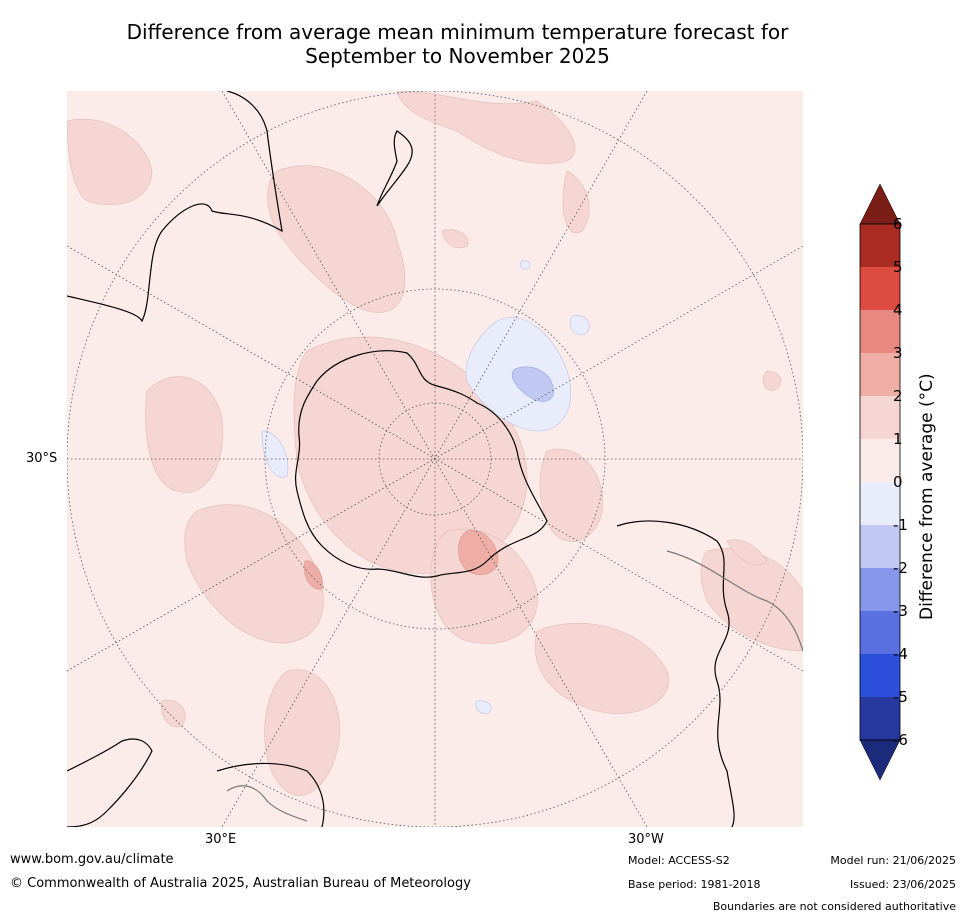 Image resolution: width=965 pixels, height=919 pixels. I want to click on colorbar-label: Difference from average (°C), so click(927, 496).